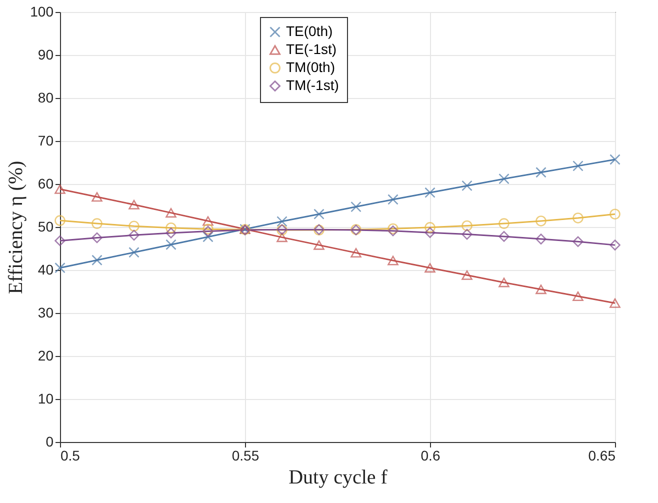 This screenshot has width=658, height=503. What do you see at coordinates (338, 477) in the screenshot?
I see `x-axis-title: Duty cycle f` at bounding box center [338, 477].